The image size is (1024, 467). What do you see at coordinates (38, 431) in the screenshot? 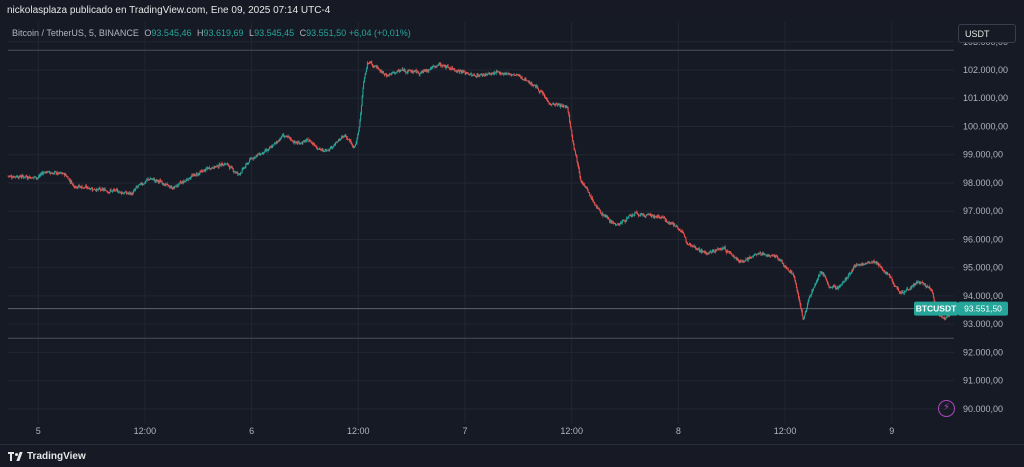
I see `time-tick-label: 5` at bounding box center [38, 431].